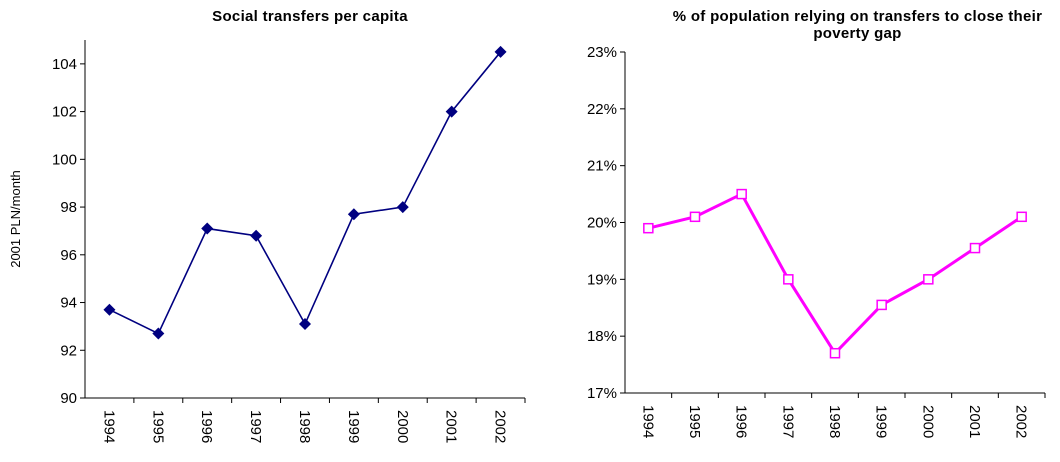 The image size is (1060, 462). I want to click on y-tick-label: 22%, so click(602, 109).